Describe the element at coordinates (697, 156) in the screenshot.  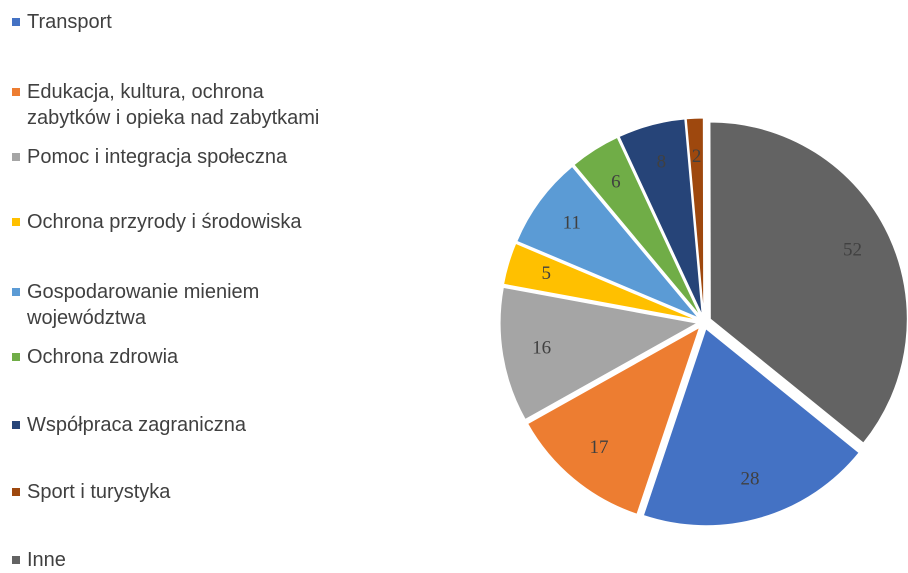
I see `data-label: 2` at that location.